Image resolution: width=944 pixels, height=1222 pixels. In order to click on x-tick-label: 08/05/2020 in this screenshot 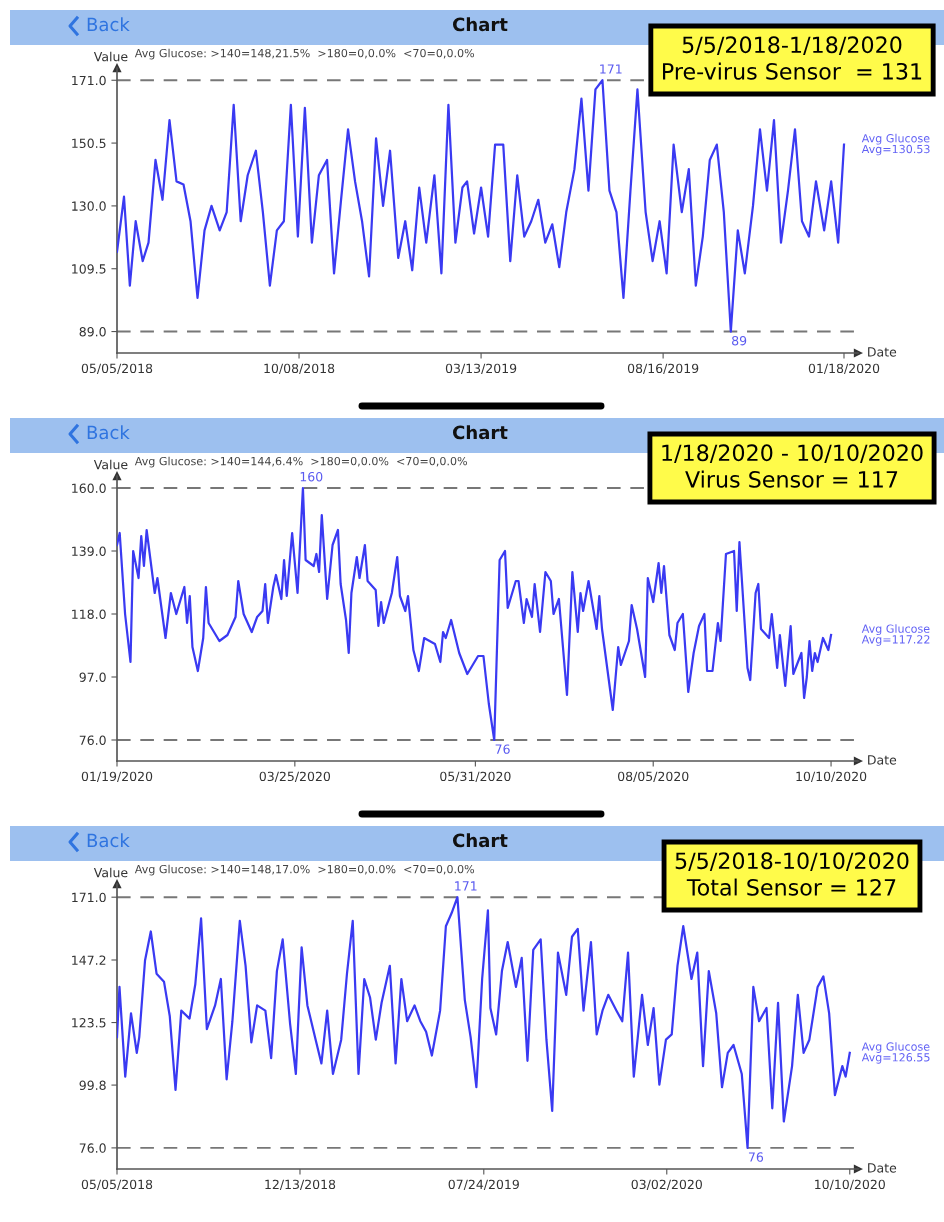, I will do `click(653, 777)`.